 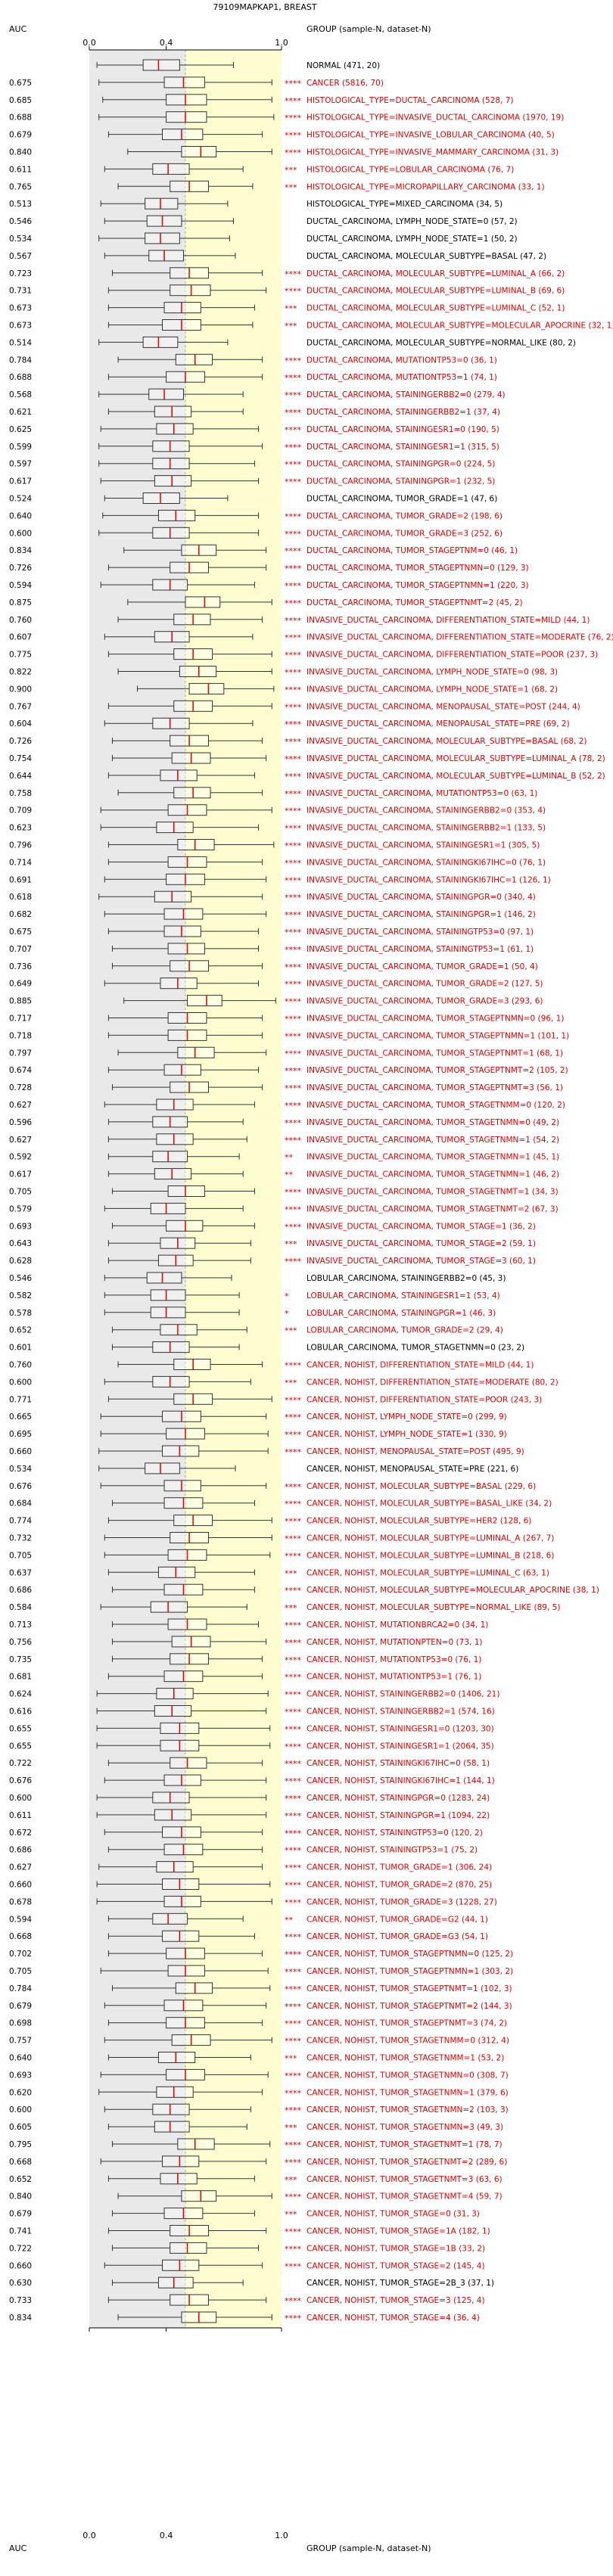 I want to click on auc-value: 0.784, so click(x=20, y=1988).